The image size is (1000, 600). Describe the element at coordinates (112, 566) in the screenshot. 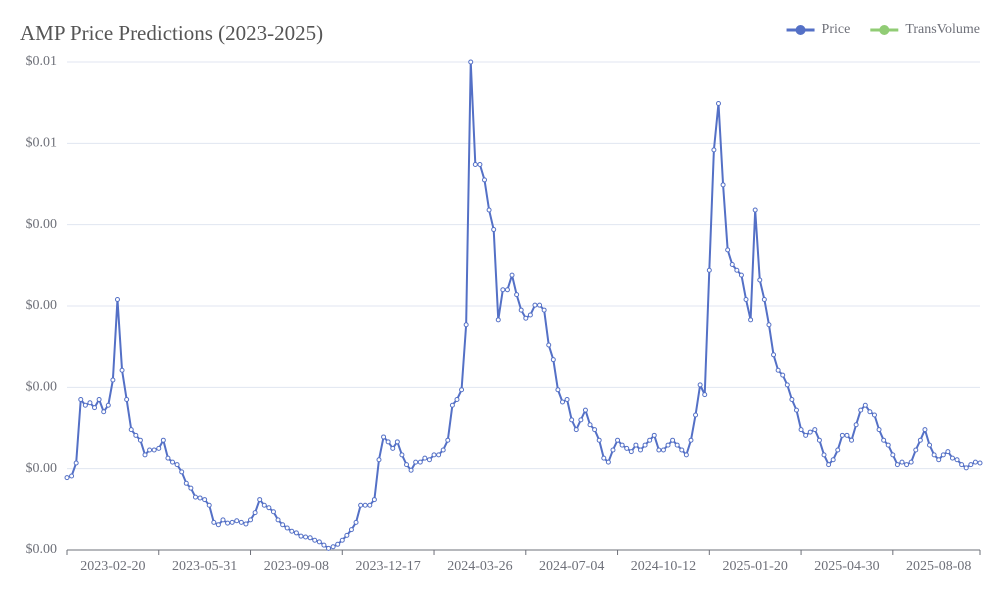

I see `x-tick-label: 2023-02-20` at that location.